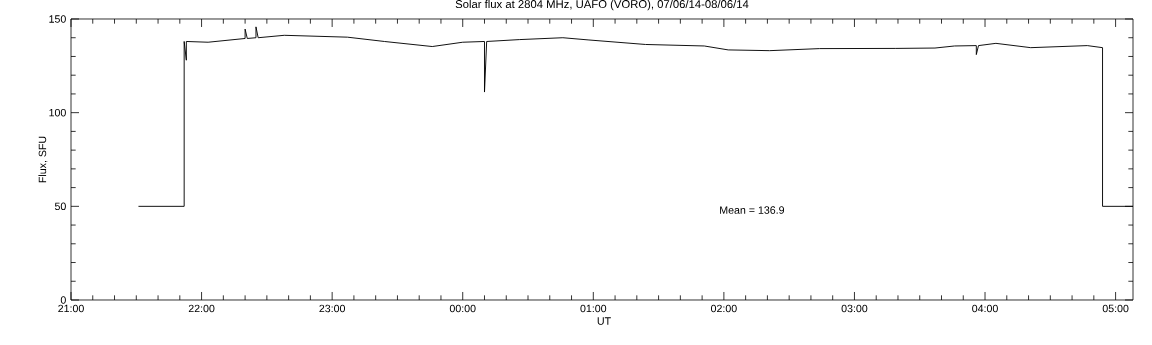  Describe the element at coordinates (63, 300) in the screenshot. I see `y-tick-label: 0` at that location.